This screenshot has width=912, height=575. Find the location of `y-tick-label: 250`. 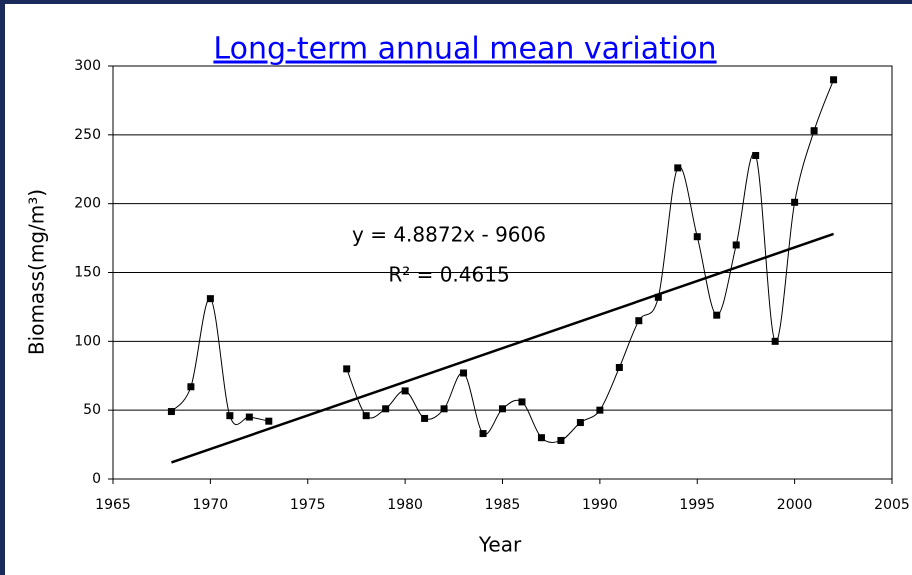

y-tick-label: 250 is located at coordinates (87, 135).